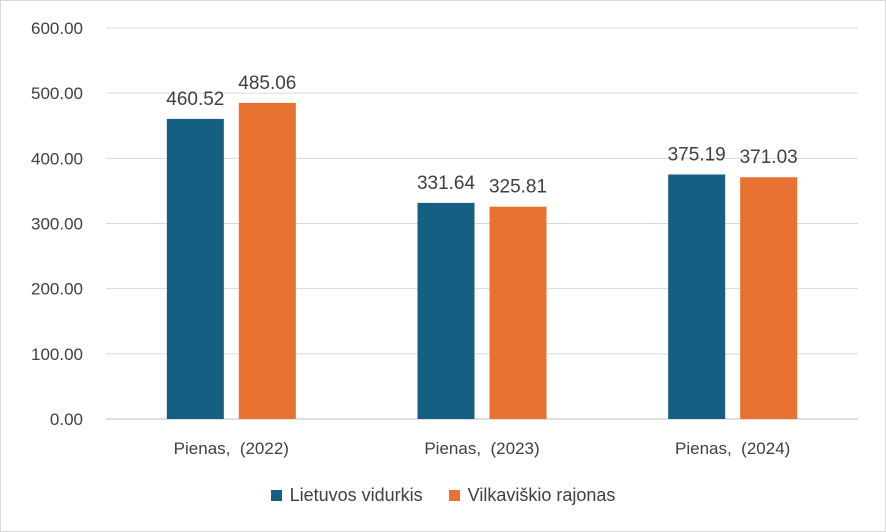  What do you see at coordinates (57, 28) in the screenshot?
I see `y-tick-label: 600.00` at bounding box center [57, 28].